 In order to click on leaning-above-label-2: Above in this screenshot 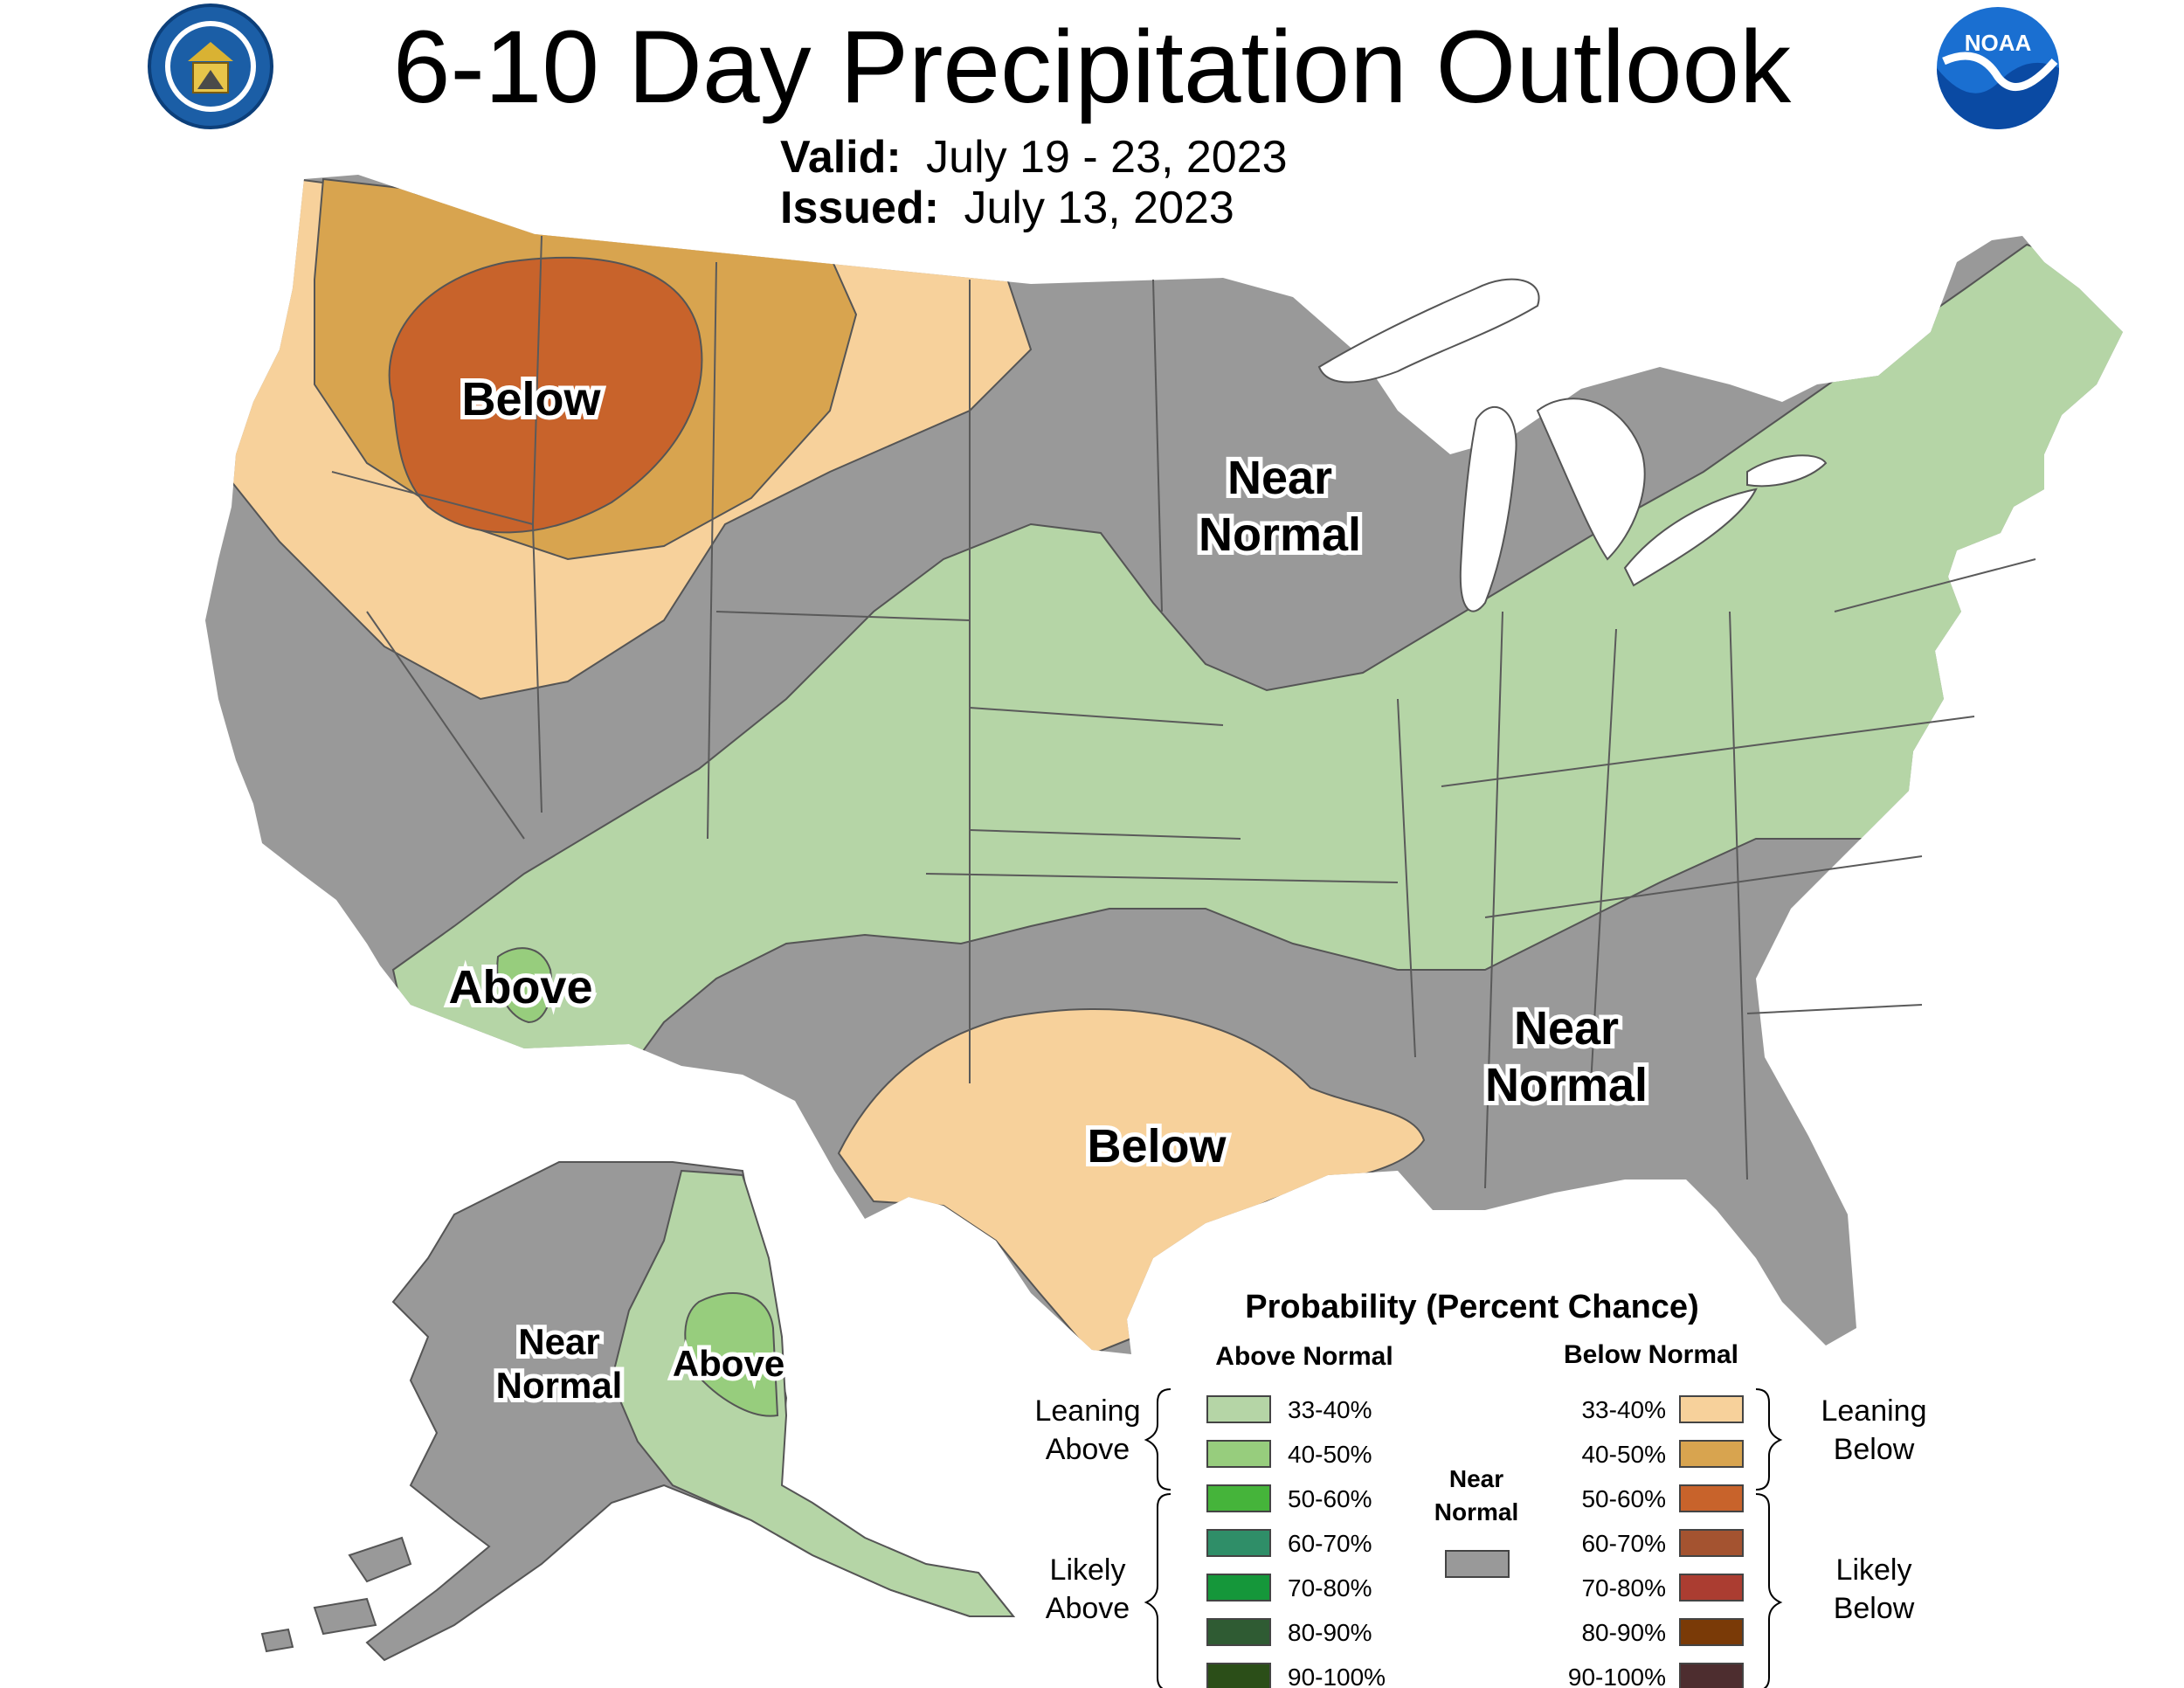, I will do `click(1088, 1449)`.